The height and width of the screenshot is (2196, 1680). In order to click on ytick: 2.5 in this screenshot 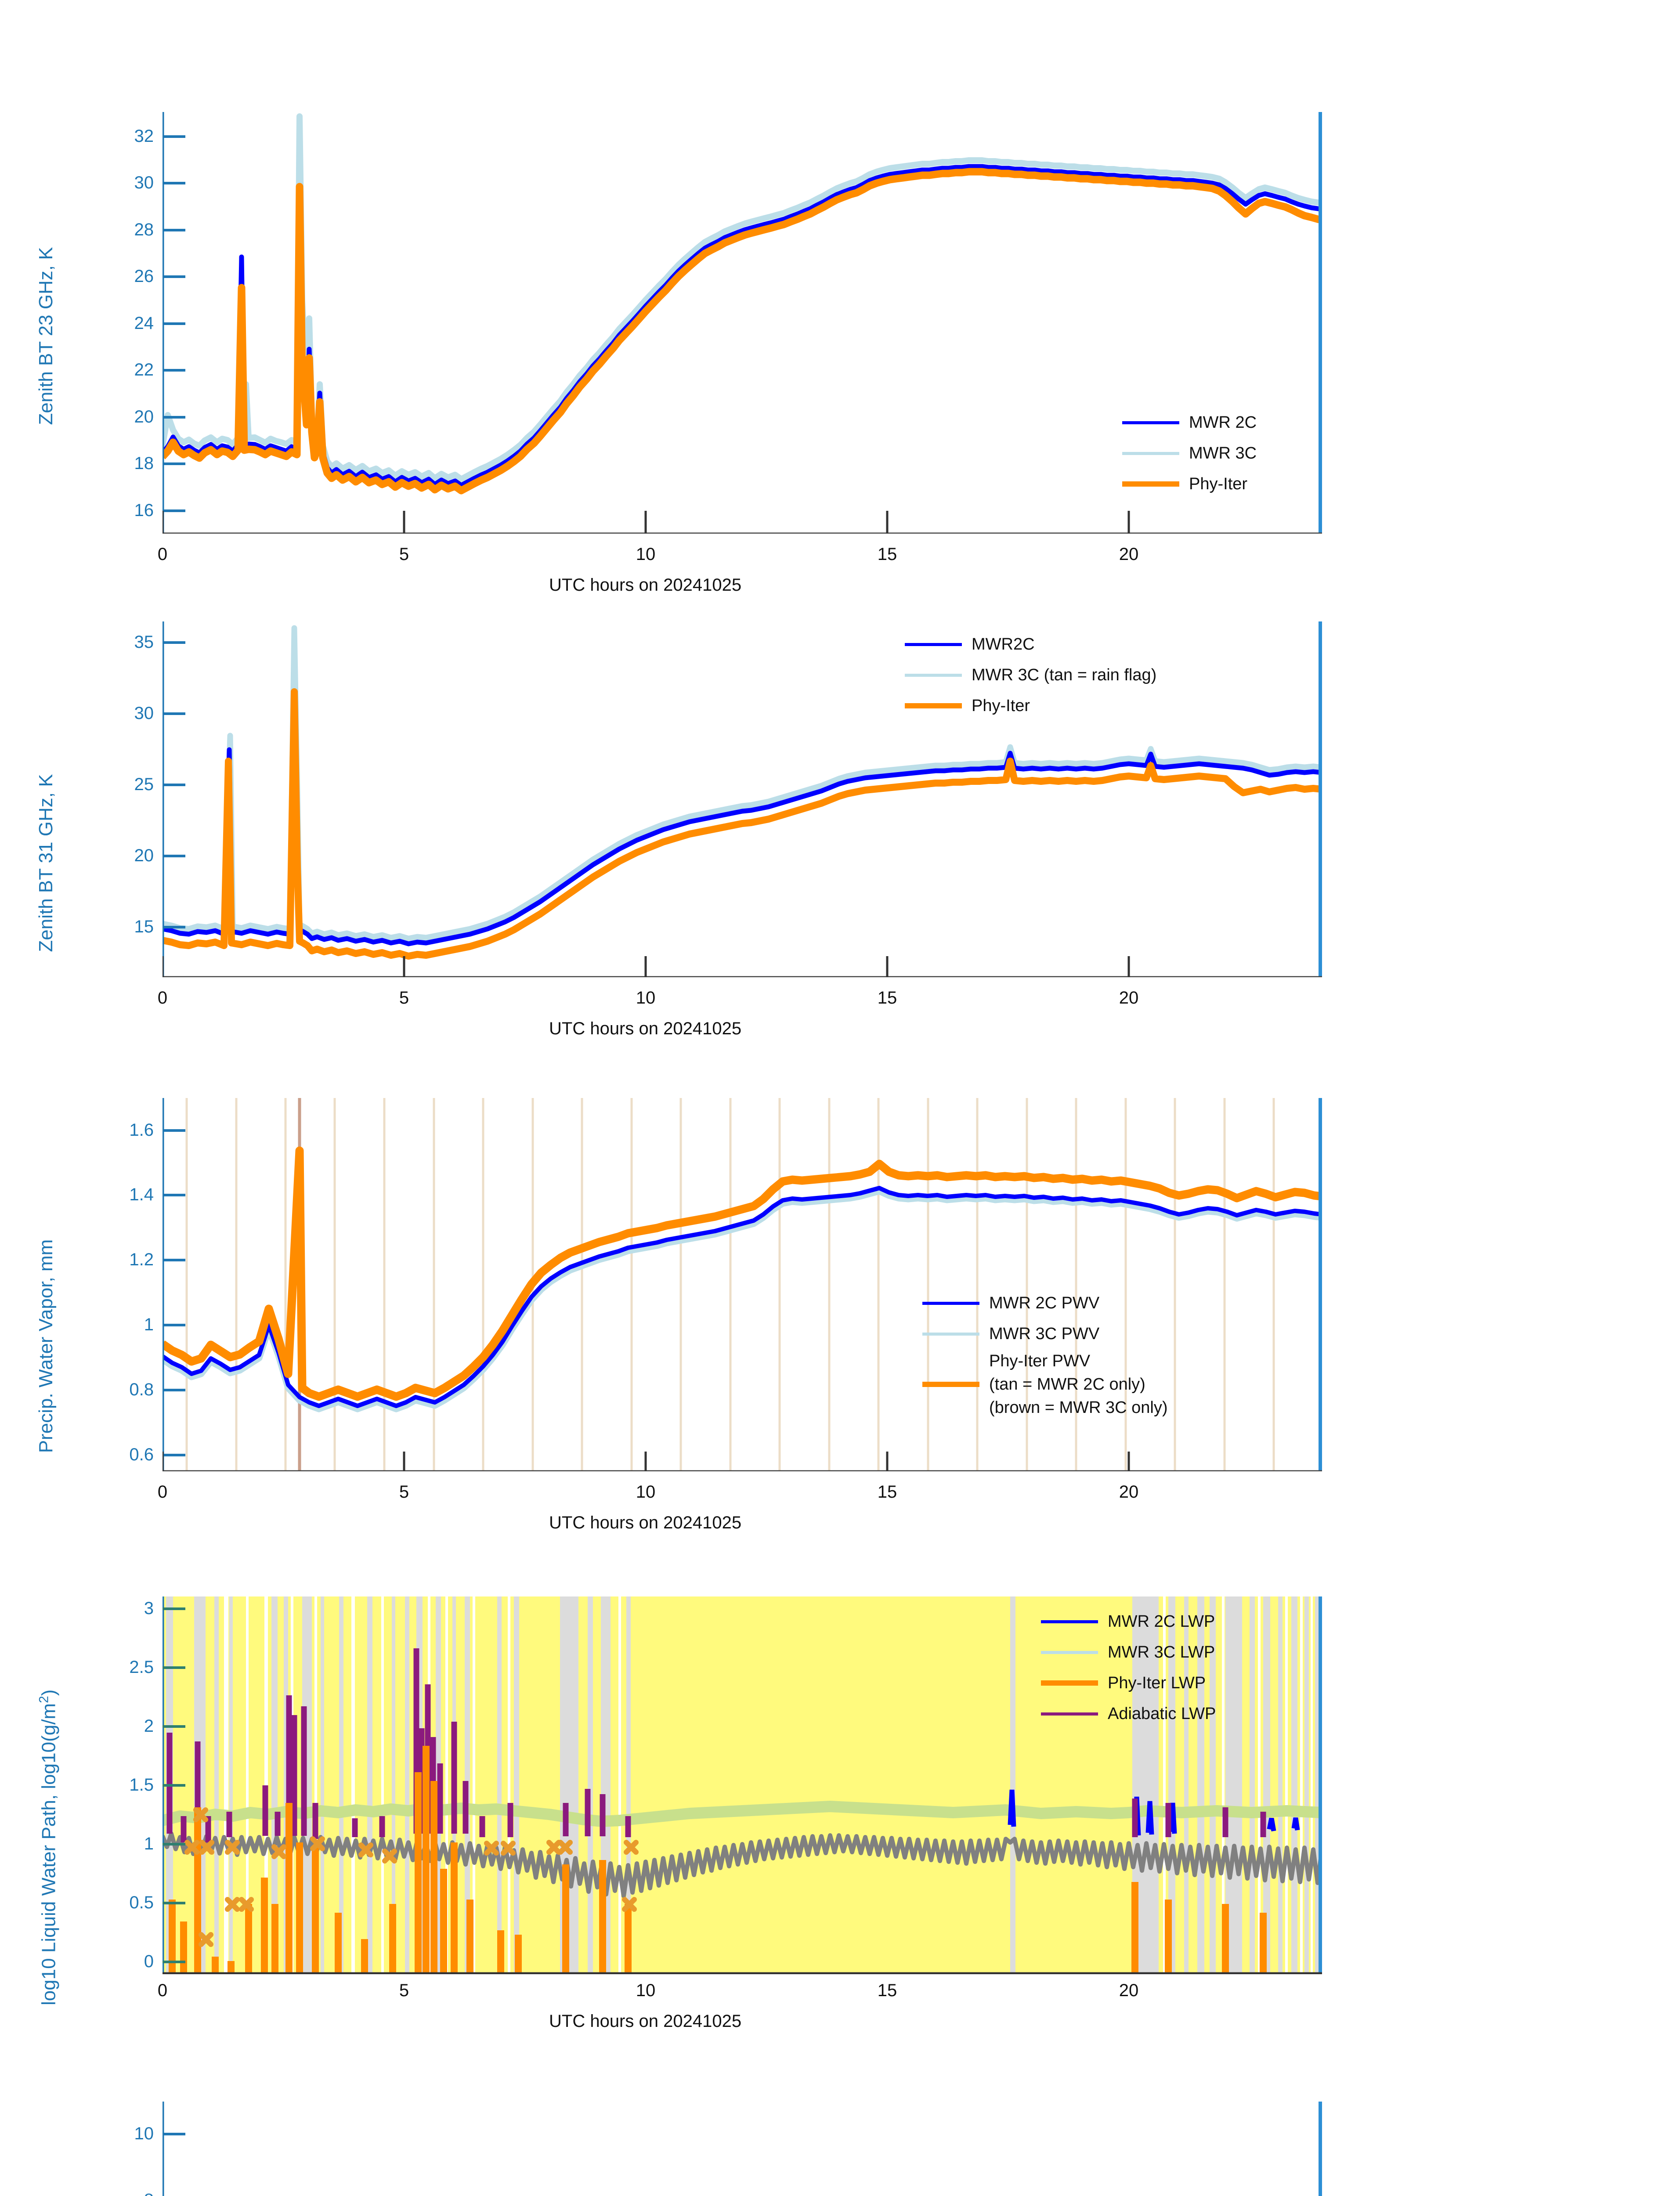, I will do `click(142, 1667)`.